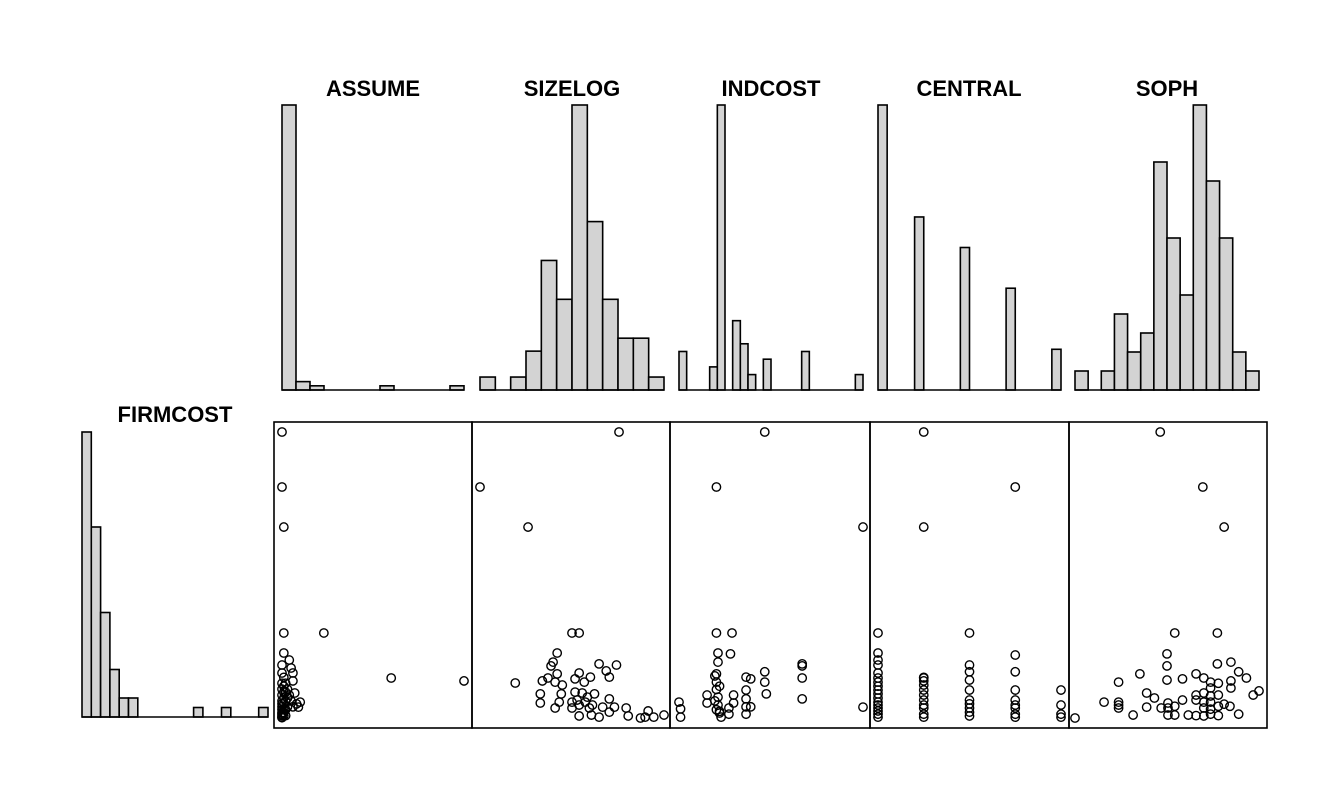 The image size is (1344, 806). Describe the element at coordinates (969, 575) in the screenshot. I see `panel-central-frame` at that location.